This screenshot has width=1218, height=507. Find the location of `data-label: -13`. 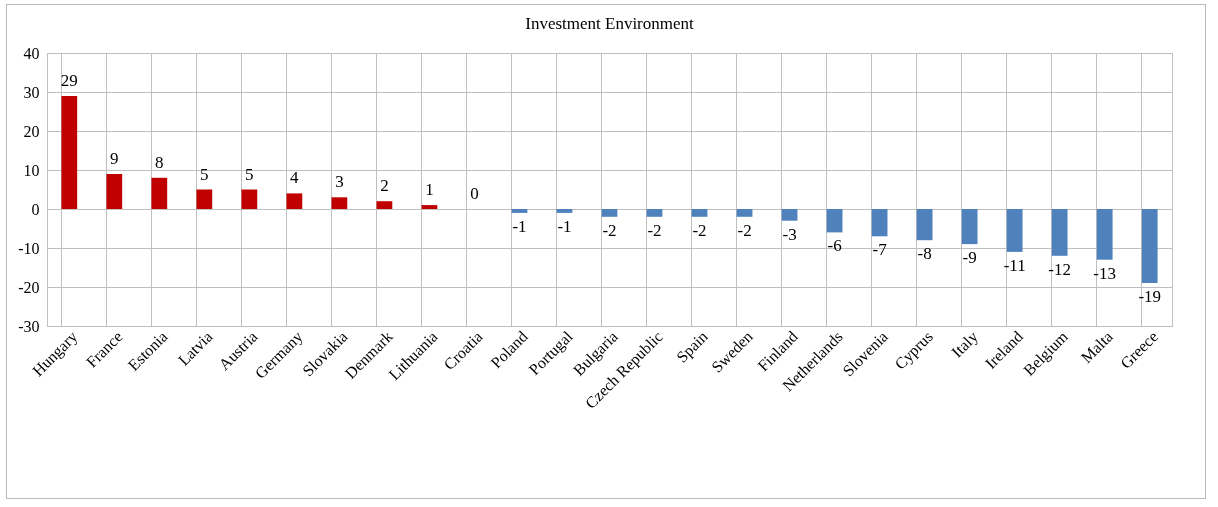

data-label: -13 is located at coordinates (1105, 273).